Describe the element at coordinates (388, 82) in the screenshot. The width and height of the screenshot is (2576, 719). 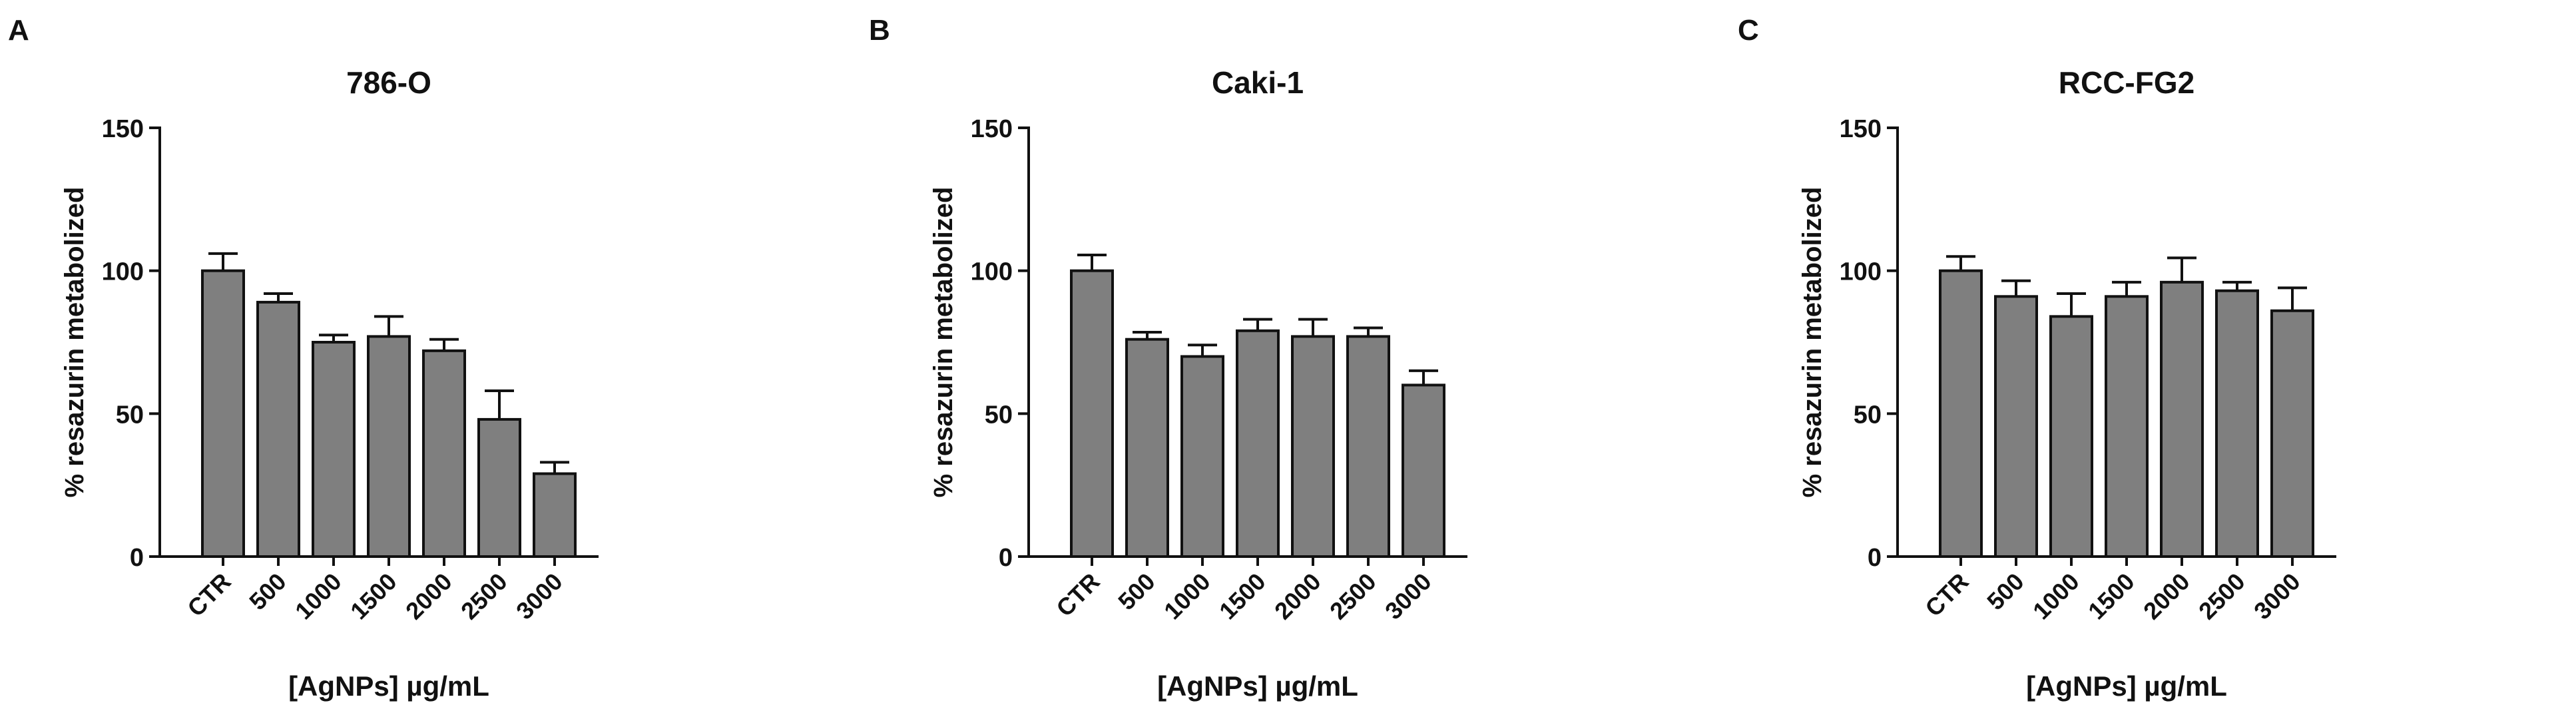
I see `chart-title: 786-O` at that location.